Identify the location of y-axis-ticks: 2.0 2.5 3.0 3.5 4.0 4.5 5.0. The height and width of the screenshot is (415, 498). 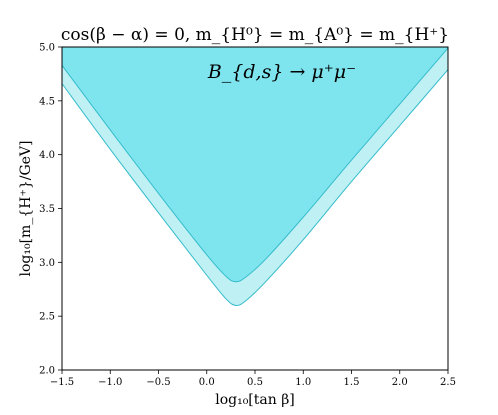
(50, 210).